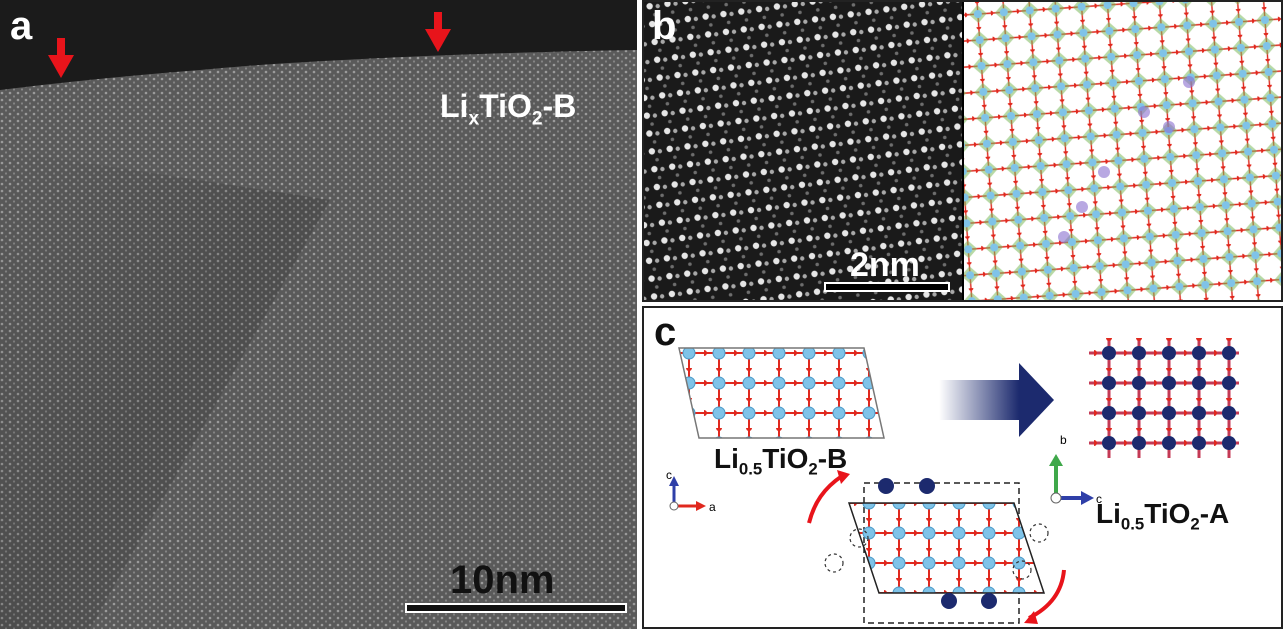  What do you see at coordinates (502, 580) in the screenshot?
I see `panel-a-scale-label: 10nm` at bounding box center [502, 580].